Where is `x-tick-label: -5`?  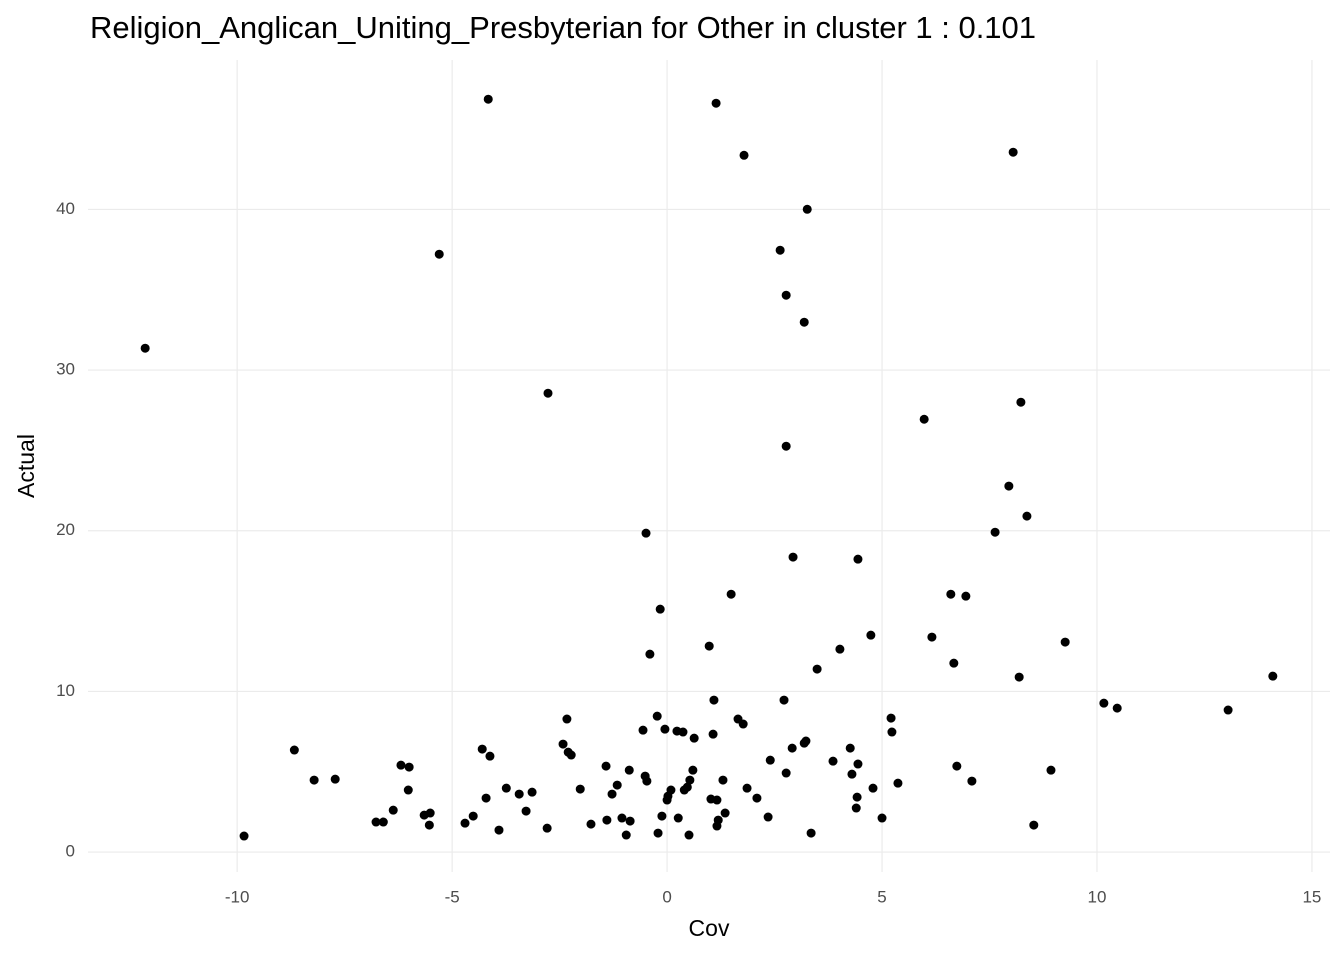
x-tick-label: -5 is located at coordinates (452, 896).